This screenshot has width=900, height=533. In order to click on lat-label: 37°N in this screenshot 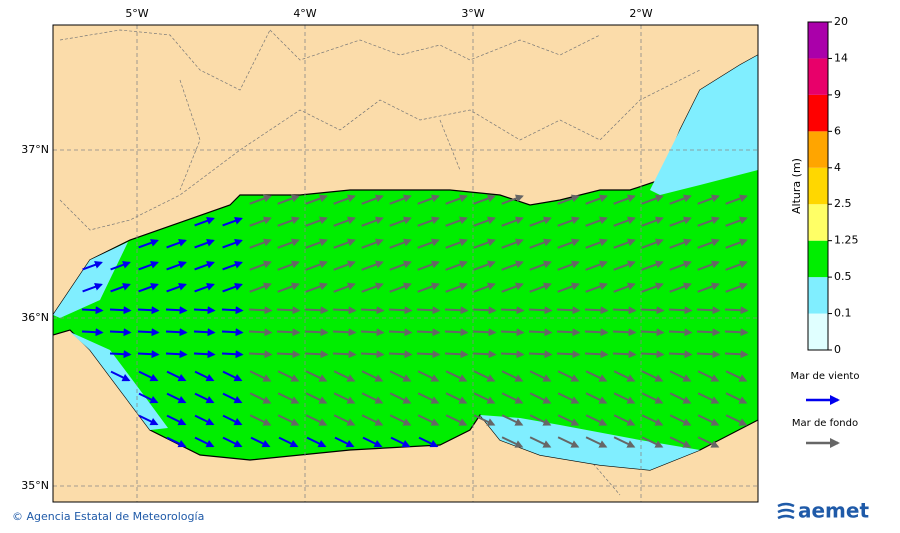, I will do `click(35, 149)`.